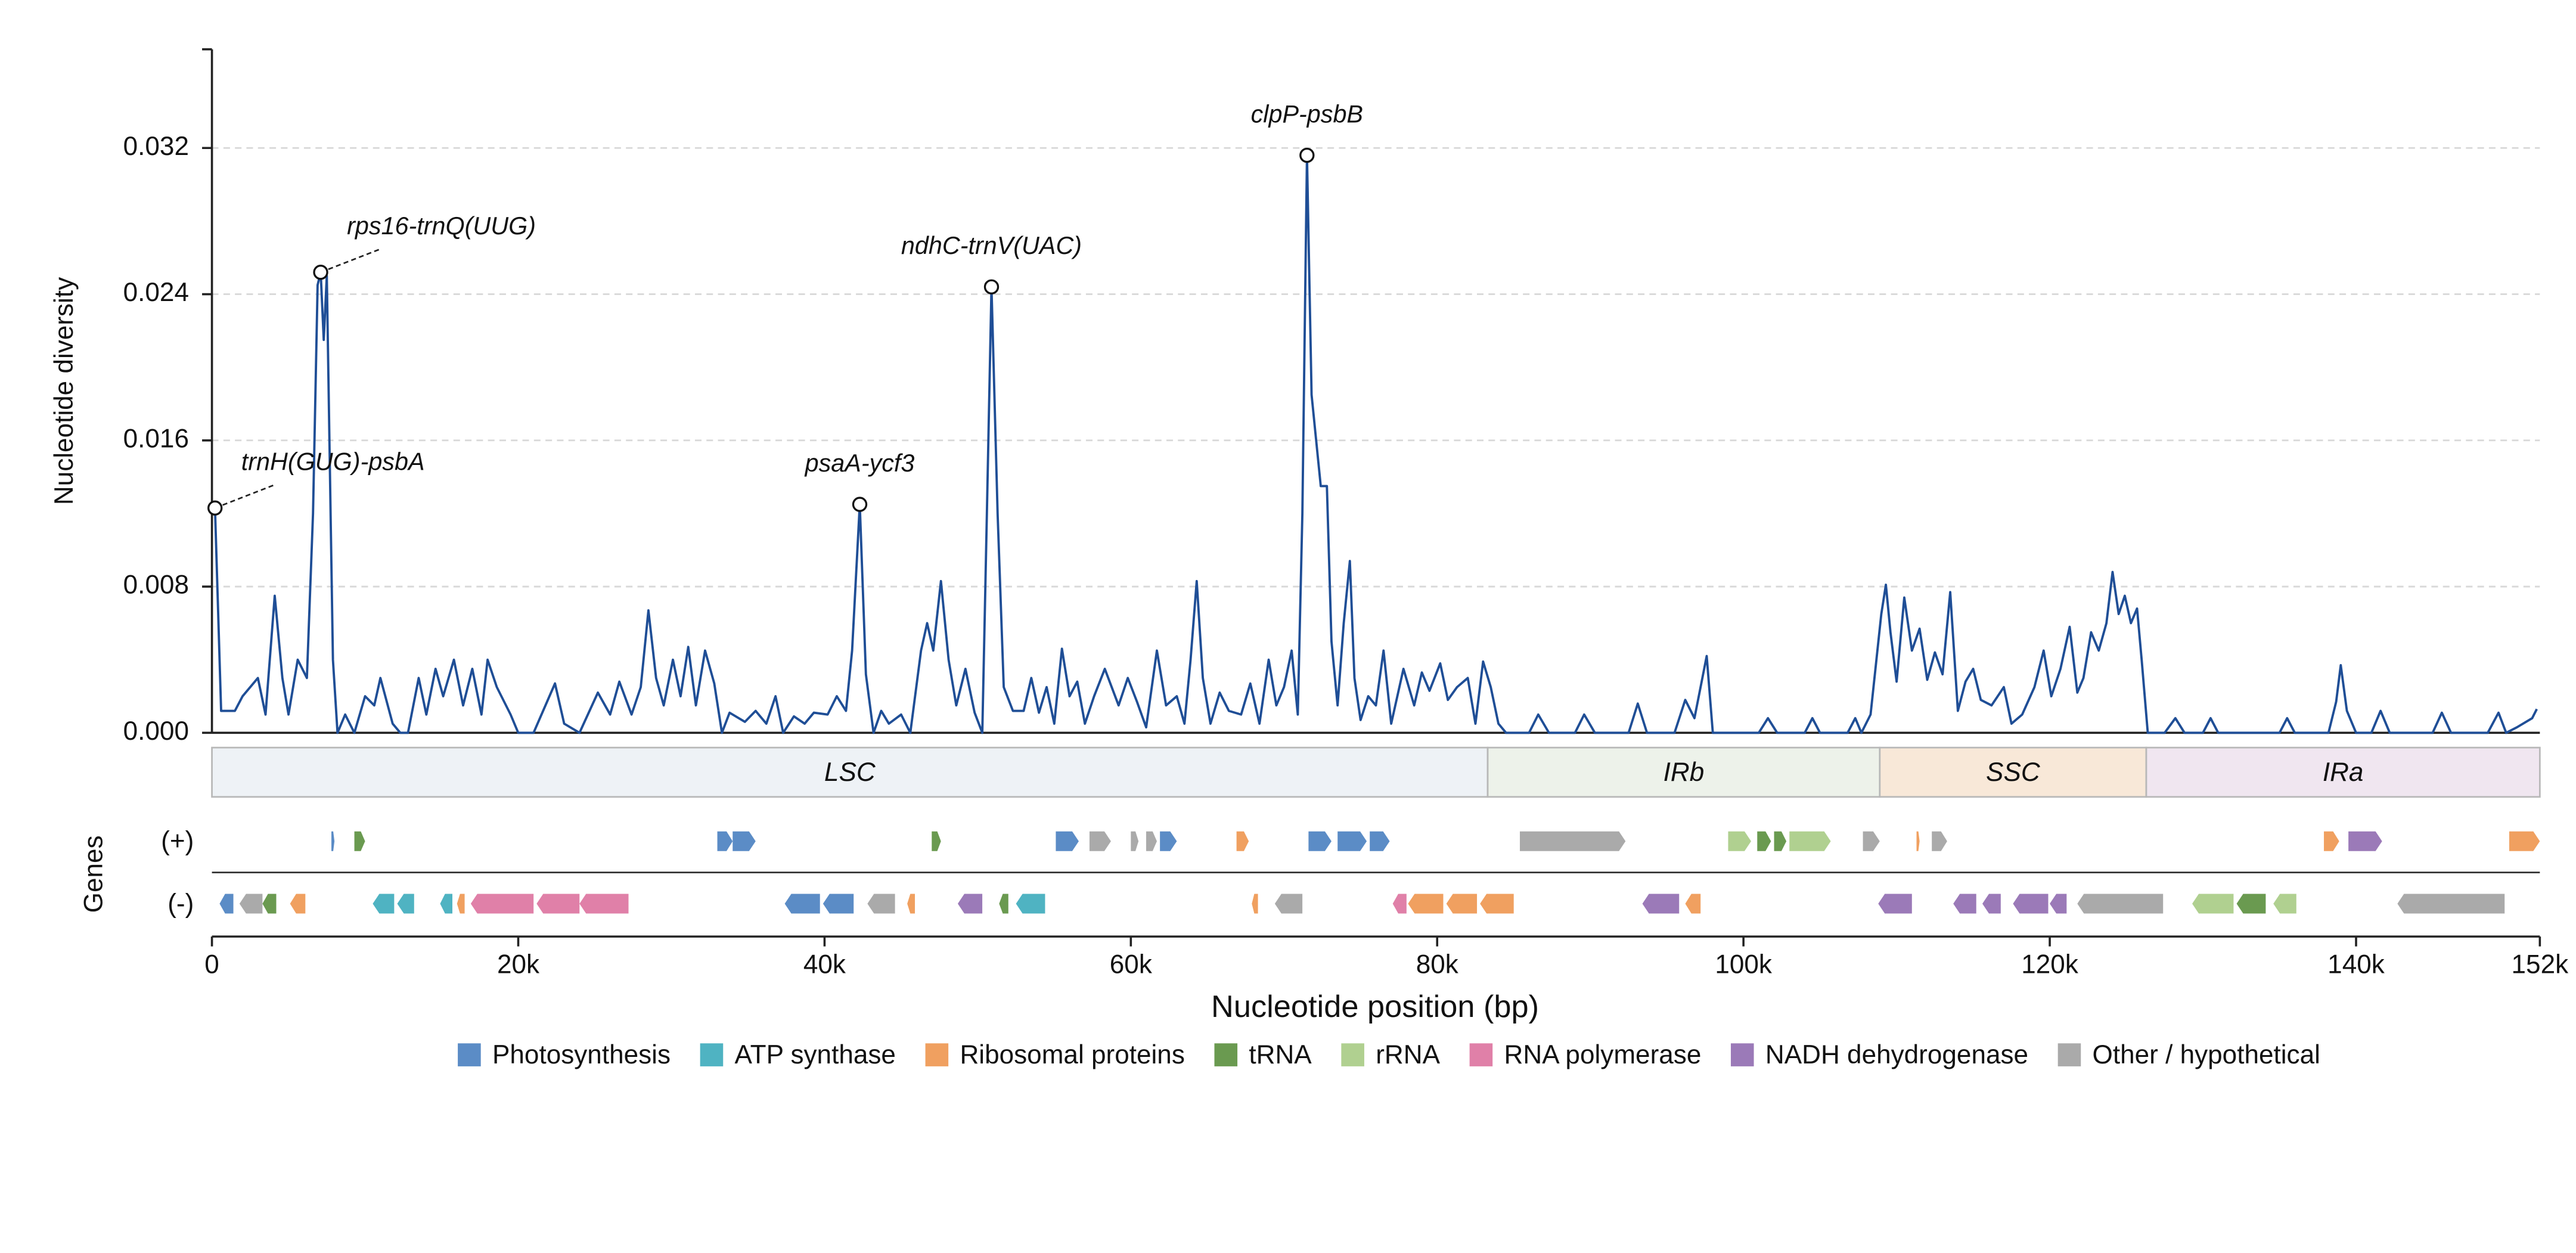 The image size is (2576, 1253). What do you see at coordinates (156, 731) in the screenshot?
I see `y-tick-label: 0.000` at bounding box center [156, 731].